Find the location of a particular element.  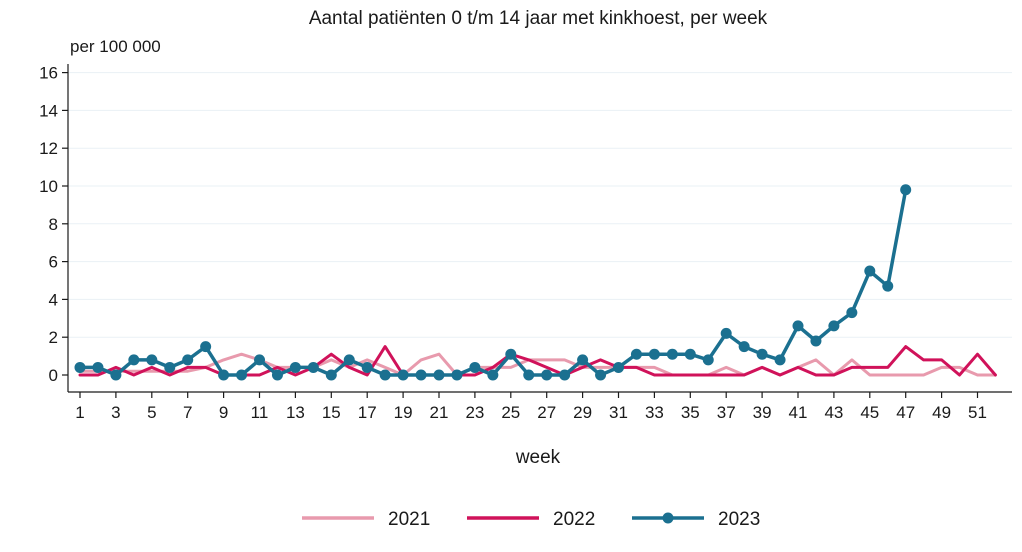

x-tick-label: 41 is located at coordinates (798, 412).